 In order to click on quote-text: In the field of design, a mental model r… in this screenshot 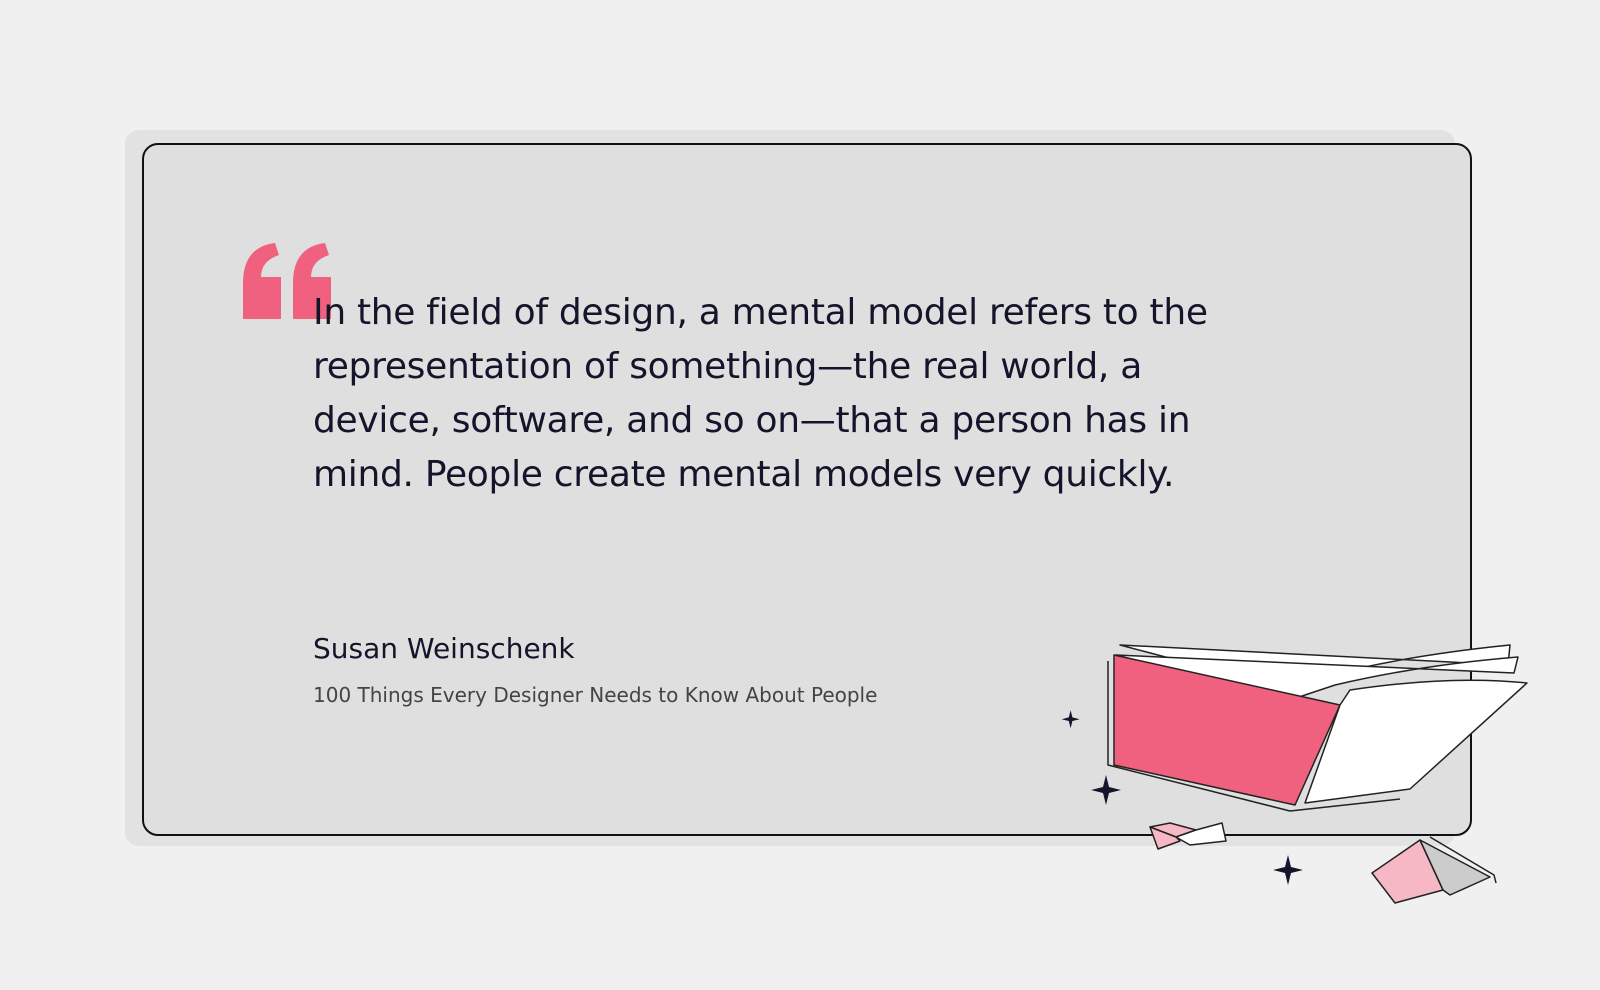, I will do `click(760, 394)`.